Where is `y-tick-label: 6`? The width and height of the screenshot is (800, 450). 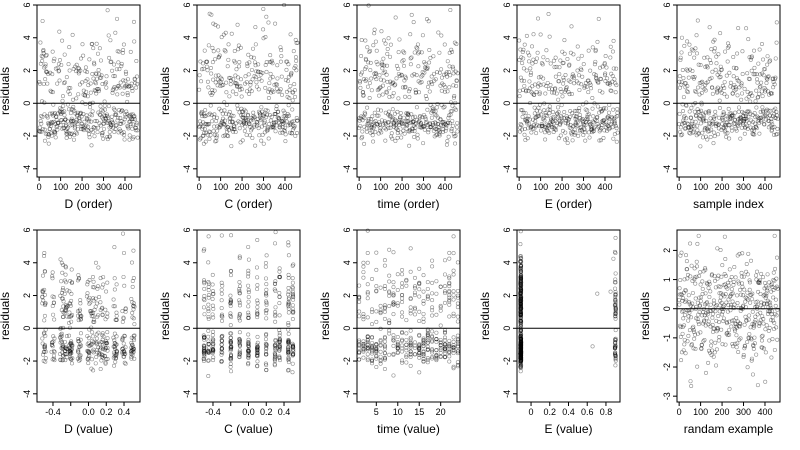
y-tick-label: 6 is located at coordinates (347, 4).